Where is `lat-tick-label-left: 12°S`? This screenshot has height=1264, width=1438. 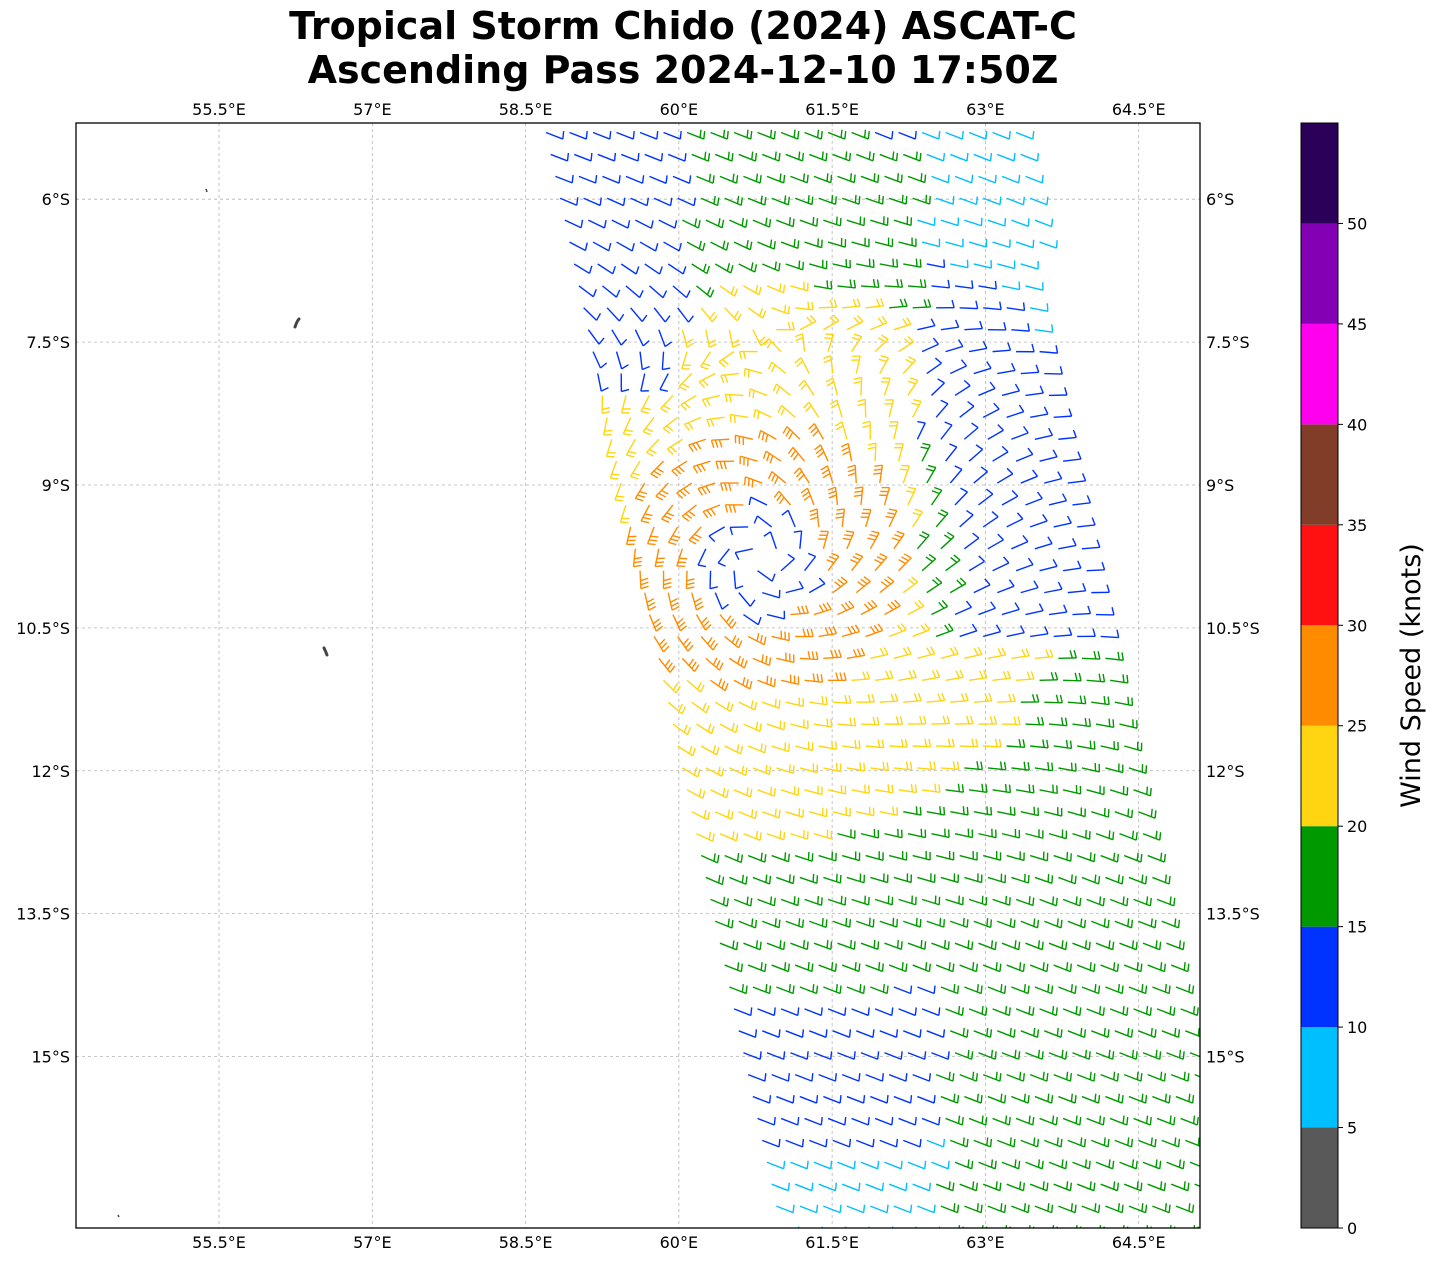
lat-tick-label-left: 12°S is located at coordinates (50, 771).